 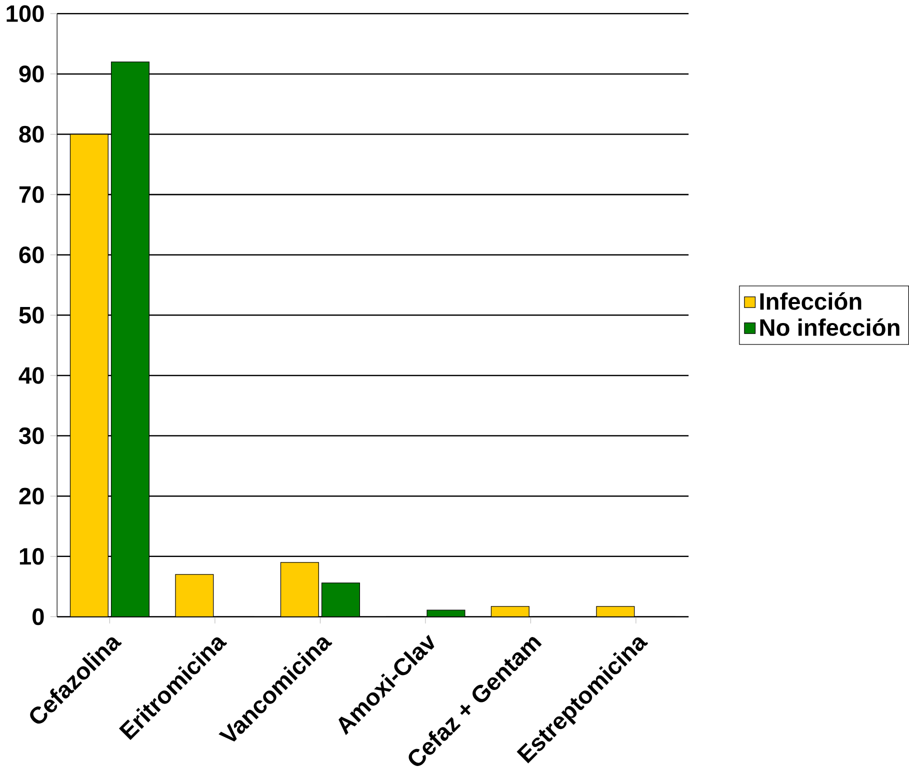 What do you see at coordinates (31, 315) in the screenshot?
I see `y-tick-label: 50` at bounding box center [31, 315].